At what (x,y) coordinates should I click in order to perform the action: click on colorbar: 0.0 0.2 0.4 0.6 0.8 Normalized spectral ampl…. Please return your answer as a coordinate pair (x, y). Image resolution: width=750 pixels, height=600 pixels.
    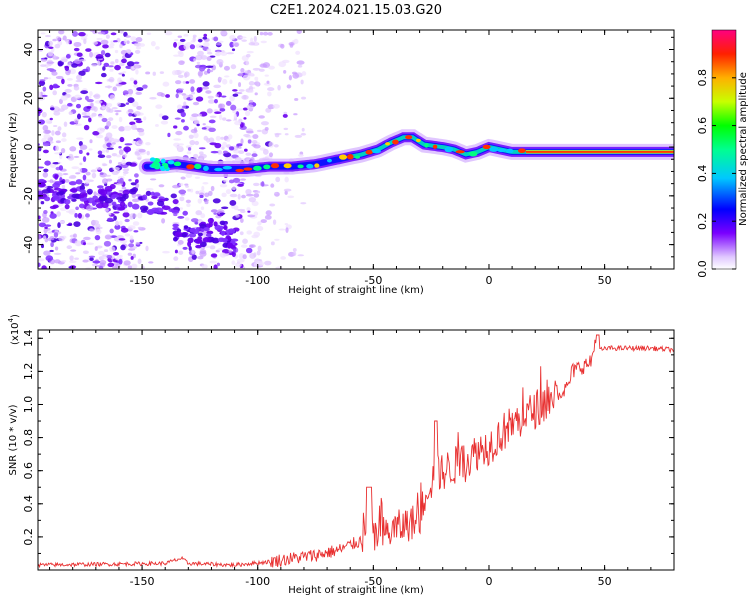
    Looking at the image, I should click on (722, 153).